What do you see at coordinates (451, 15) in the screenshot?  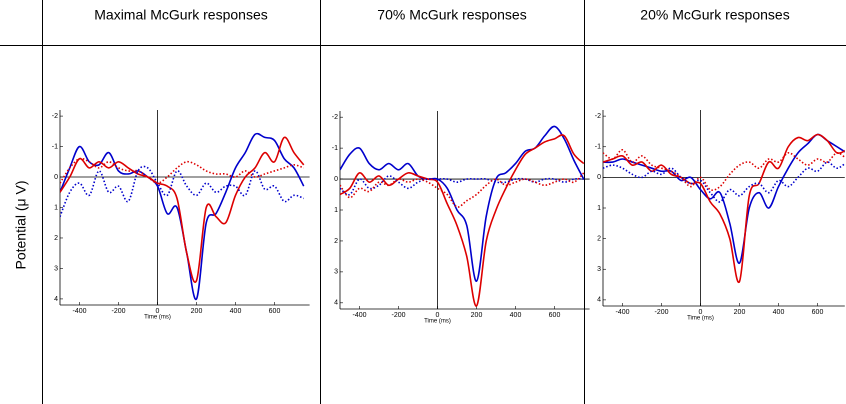 I see `panel-title: 70% McGurk responses` at bounding box center [451, 15].